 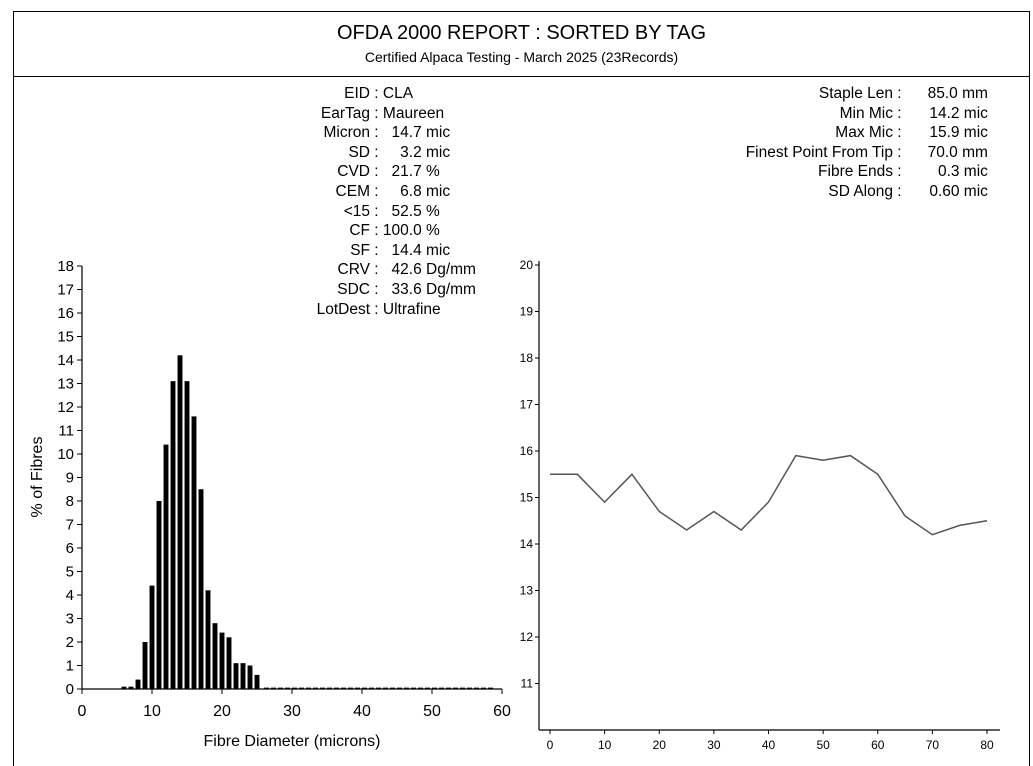 What do you see at coordinates (860, 191) in the screenshot?
I see `staple-stat-label: SD Along` at bounding box center [860, 191].